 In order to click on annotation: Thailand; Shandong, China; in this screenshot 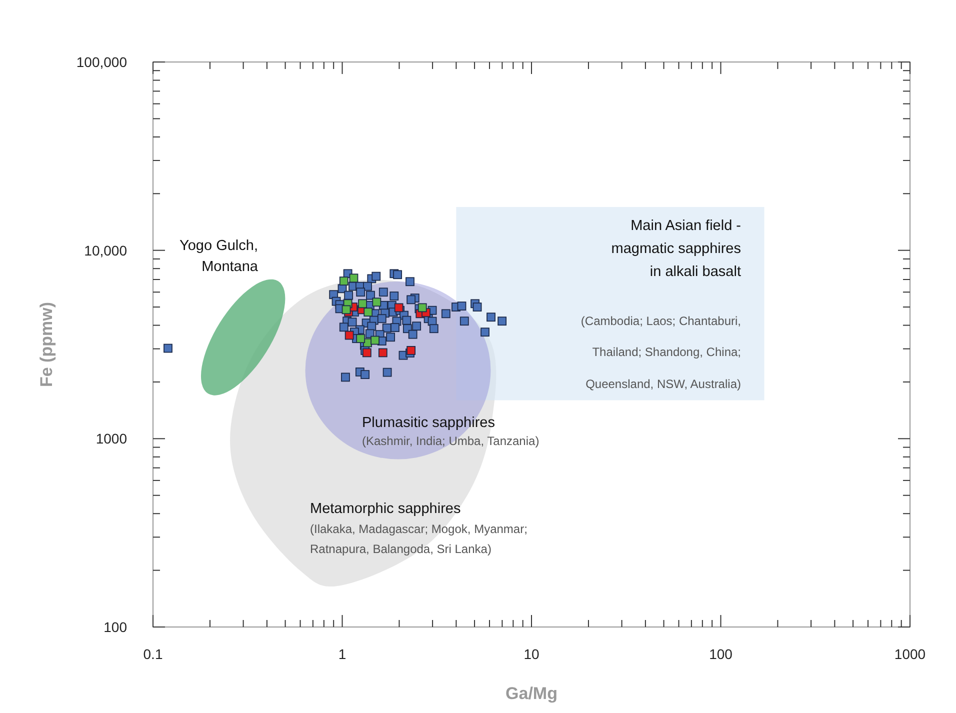, I will do `click(666, 352)`.